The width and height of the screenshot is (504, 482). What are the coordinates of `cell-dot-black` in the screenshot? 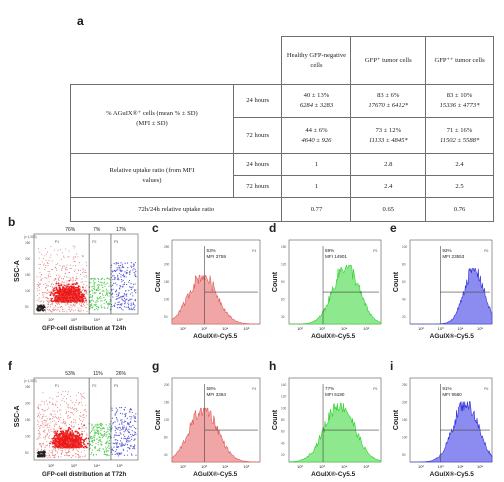 It's located at (42, 310).